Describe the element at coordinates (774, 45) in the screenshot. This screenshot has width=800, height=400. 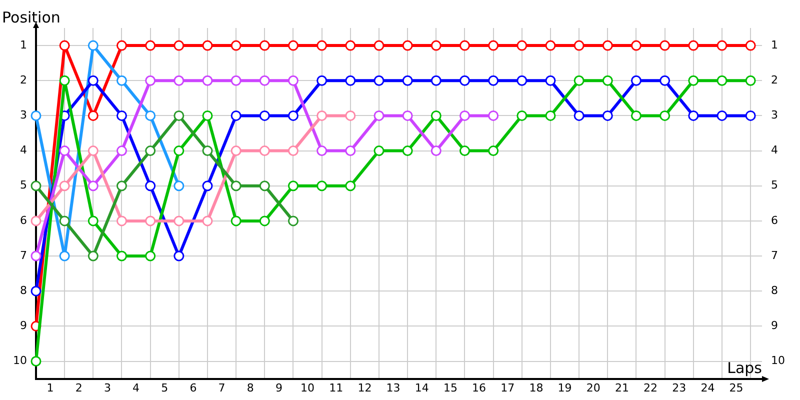
I see `y2-tick-label: 1` at that location.